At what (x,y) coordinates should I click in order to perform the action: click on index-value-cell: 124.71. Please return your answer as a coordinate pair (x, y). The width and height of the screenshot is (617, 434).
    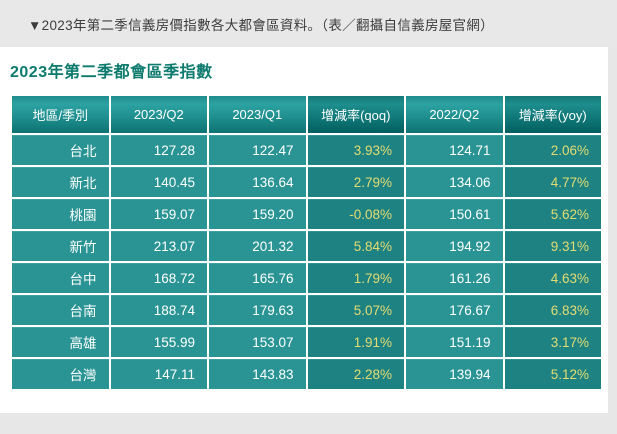
    Looking at the image, I should click on (454, 150).